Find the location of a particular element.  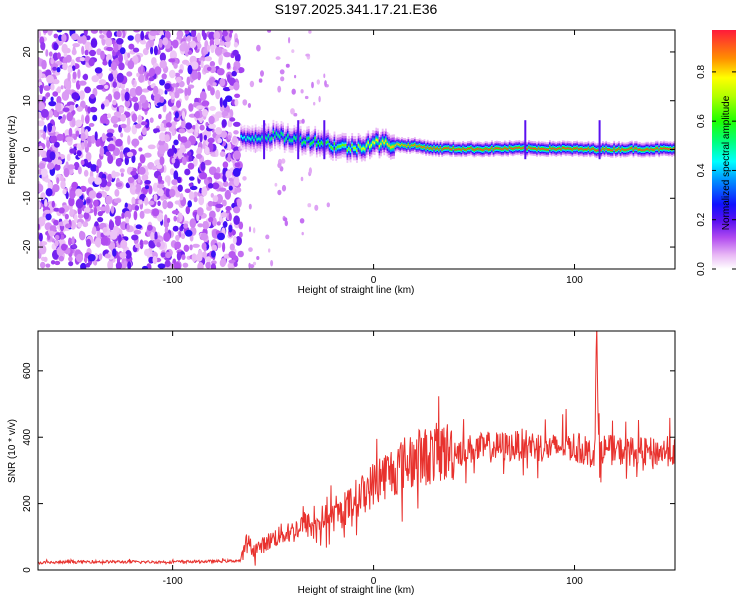

x-tick-label: -100 is located at coordinates (173, 280).